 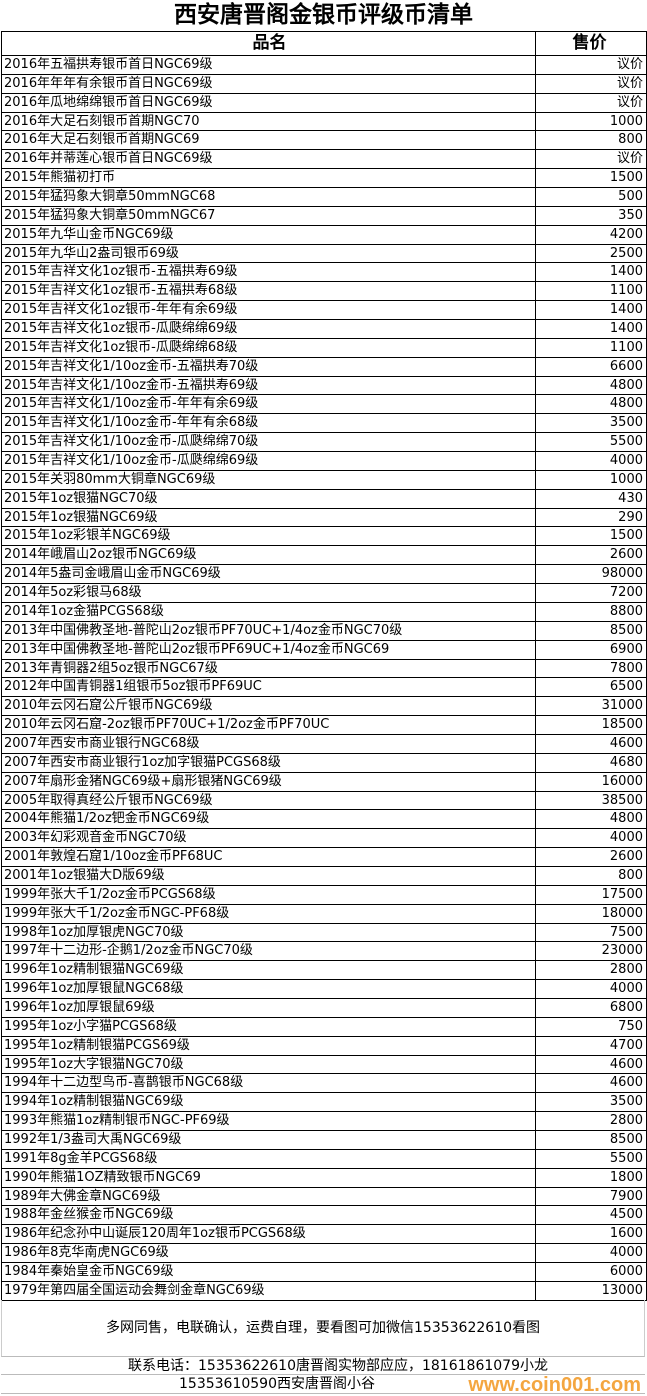 What do you see at coordinates (269, 517) in the screenshot?
I see `item-name: 2015年1oz银猫NGC69级` at bounding box center [269, 517].